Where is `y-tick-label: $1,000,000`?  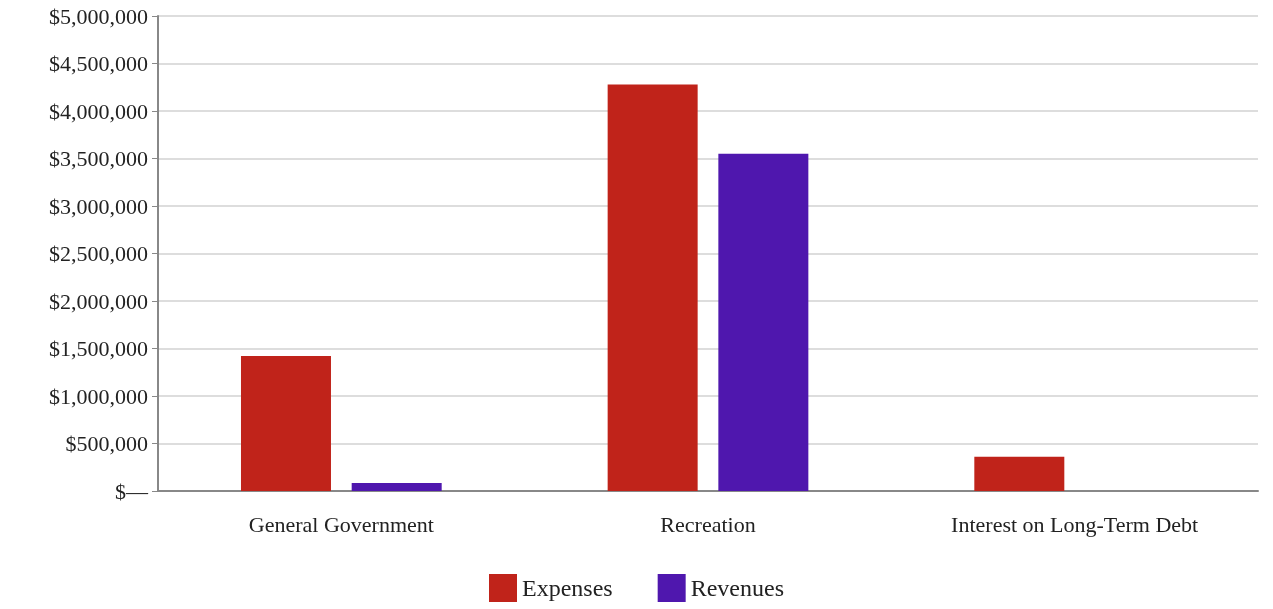
y-tick-label: $1,000,000 is located at coordinates (98, 396).